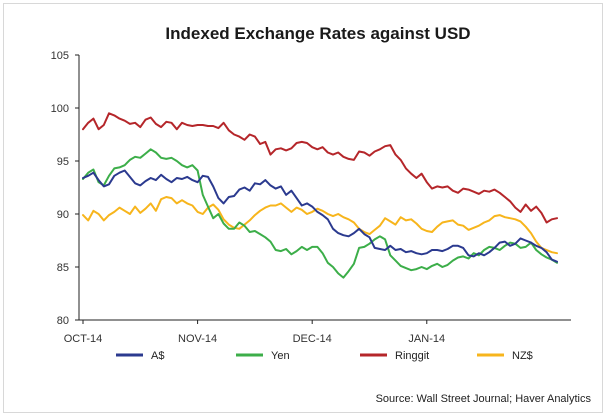 The image size is (608, 418). I want to click on legend-label-yen: Yen, so click(280, 356).